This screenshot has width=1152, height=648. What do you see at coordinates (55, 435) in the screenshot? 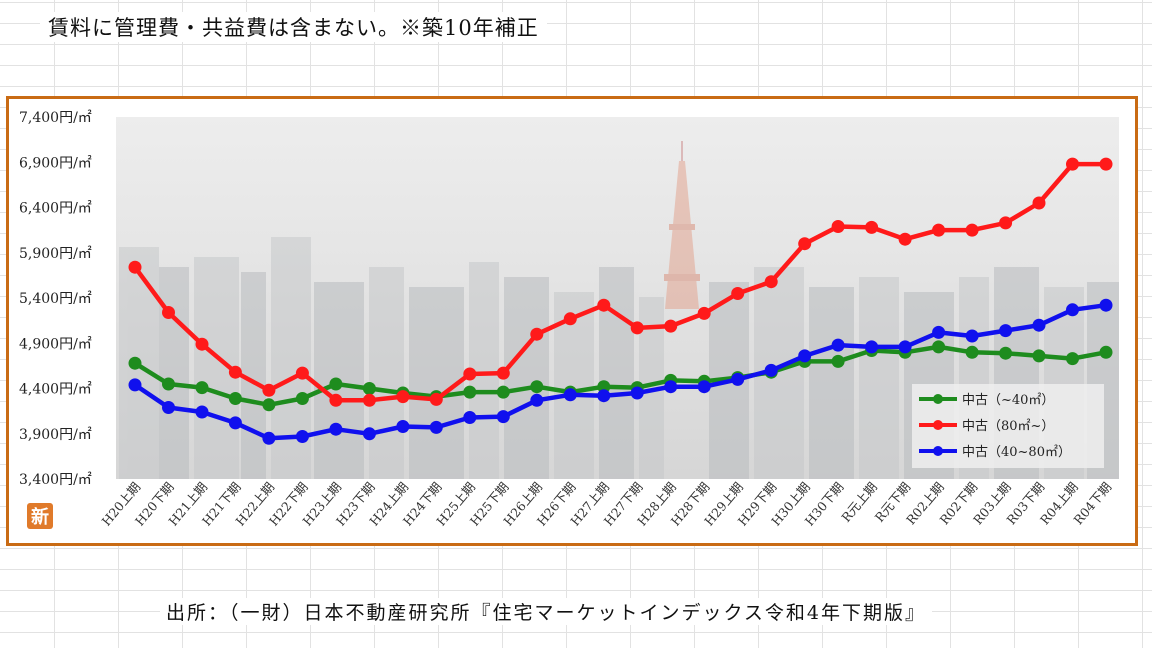
I see `y-tick-label: 3,900円/㎡` at bounding box center [55, 435].